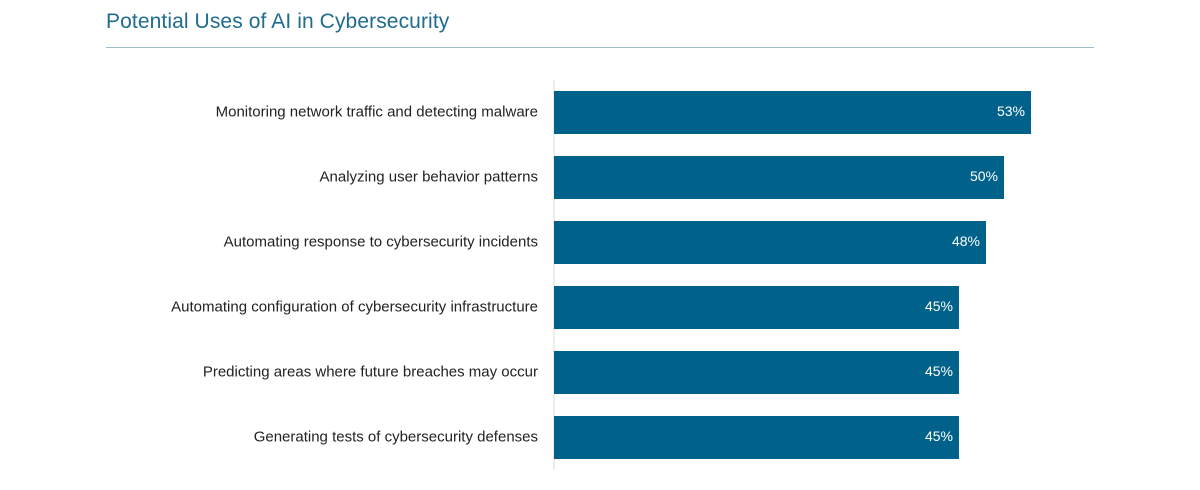 The width and height of the screenshot is (1200, 490). I want to click on value-label-5: 45%, so click(939, 371).